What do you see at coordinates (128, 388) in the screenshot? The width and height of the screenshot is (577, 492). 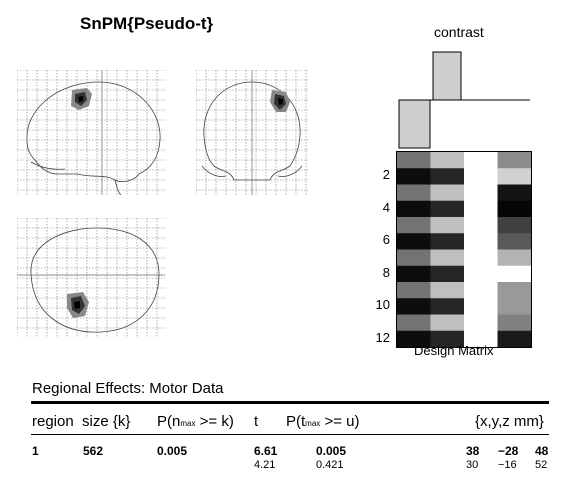 I see `results-title: Regional Effects: Motor Data` at bounding box center [128, 388].